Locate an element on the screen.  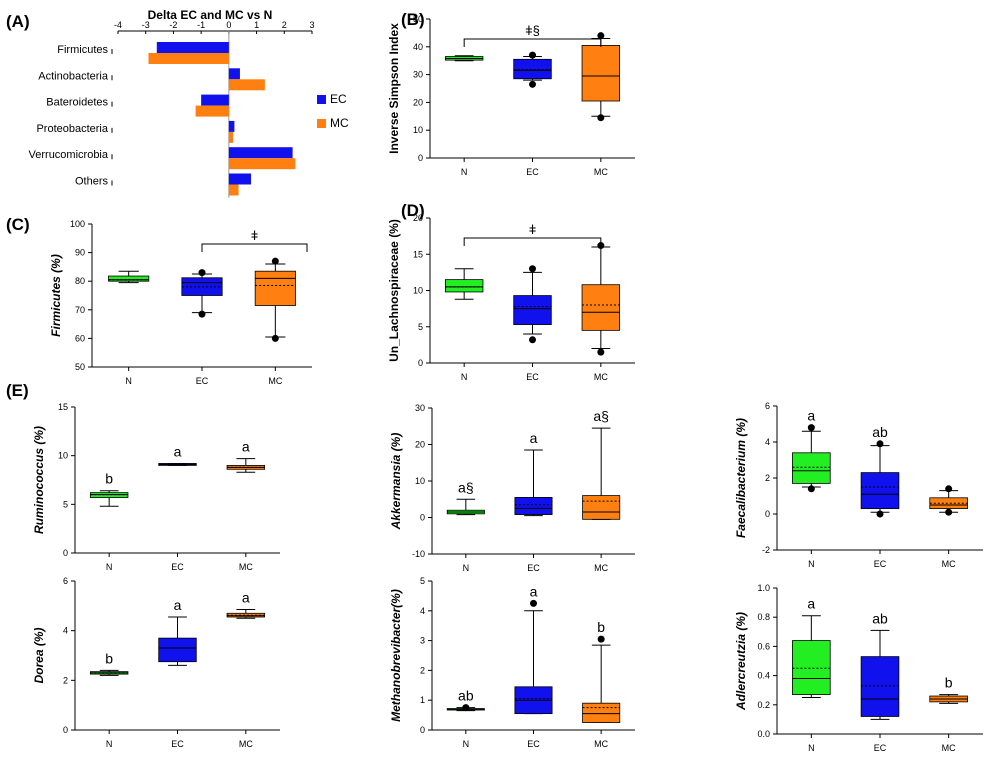
box-ec: a is located at coordinates (177, 454).